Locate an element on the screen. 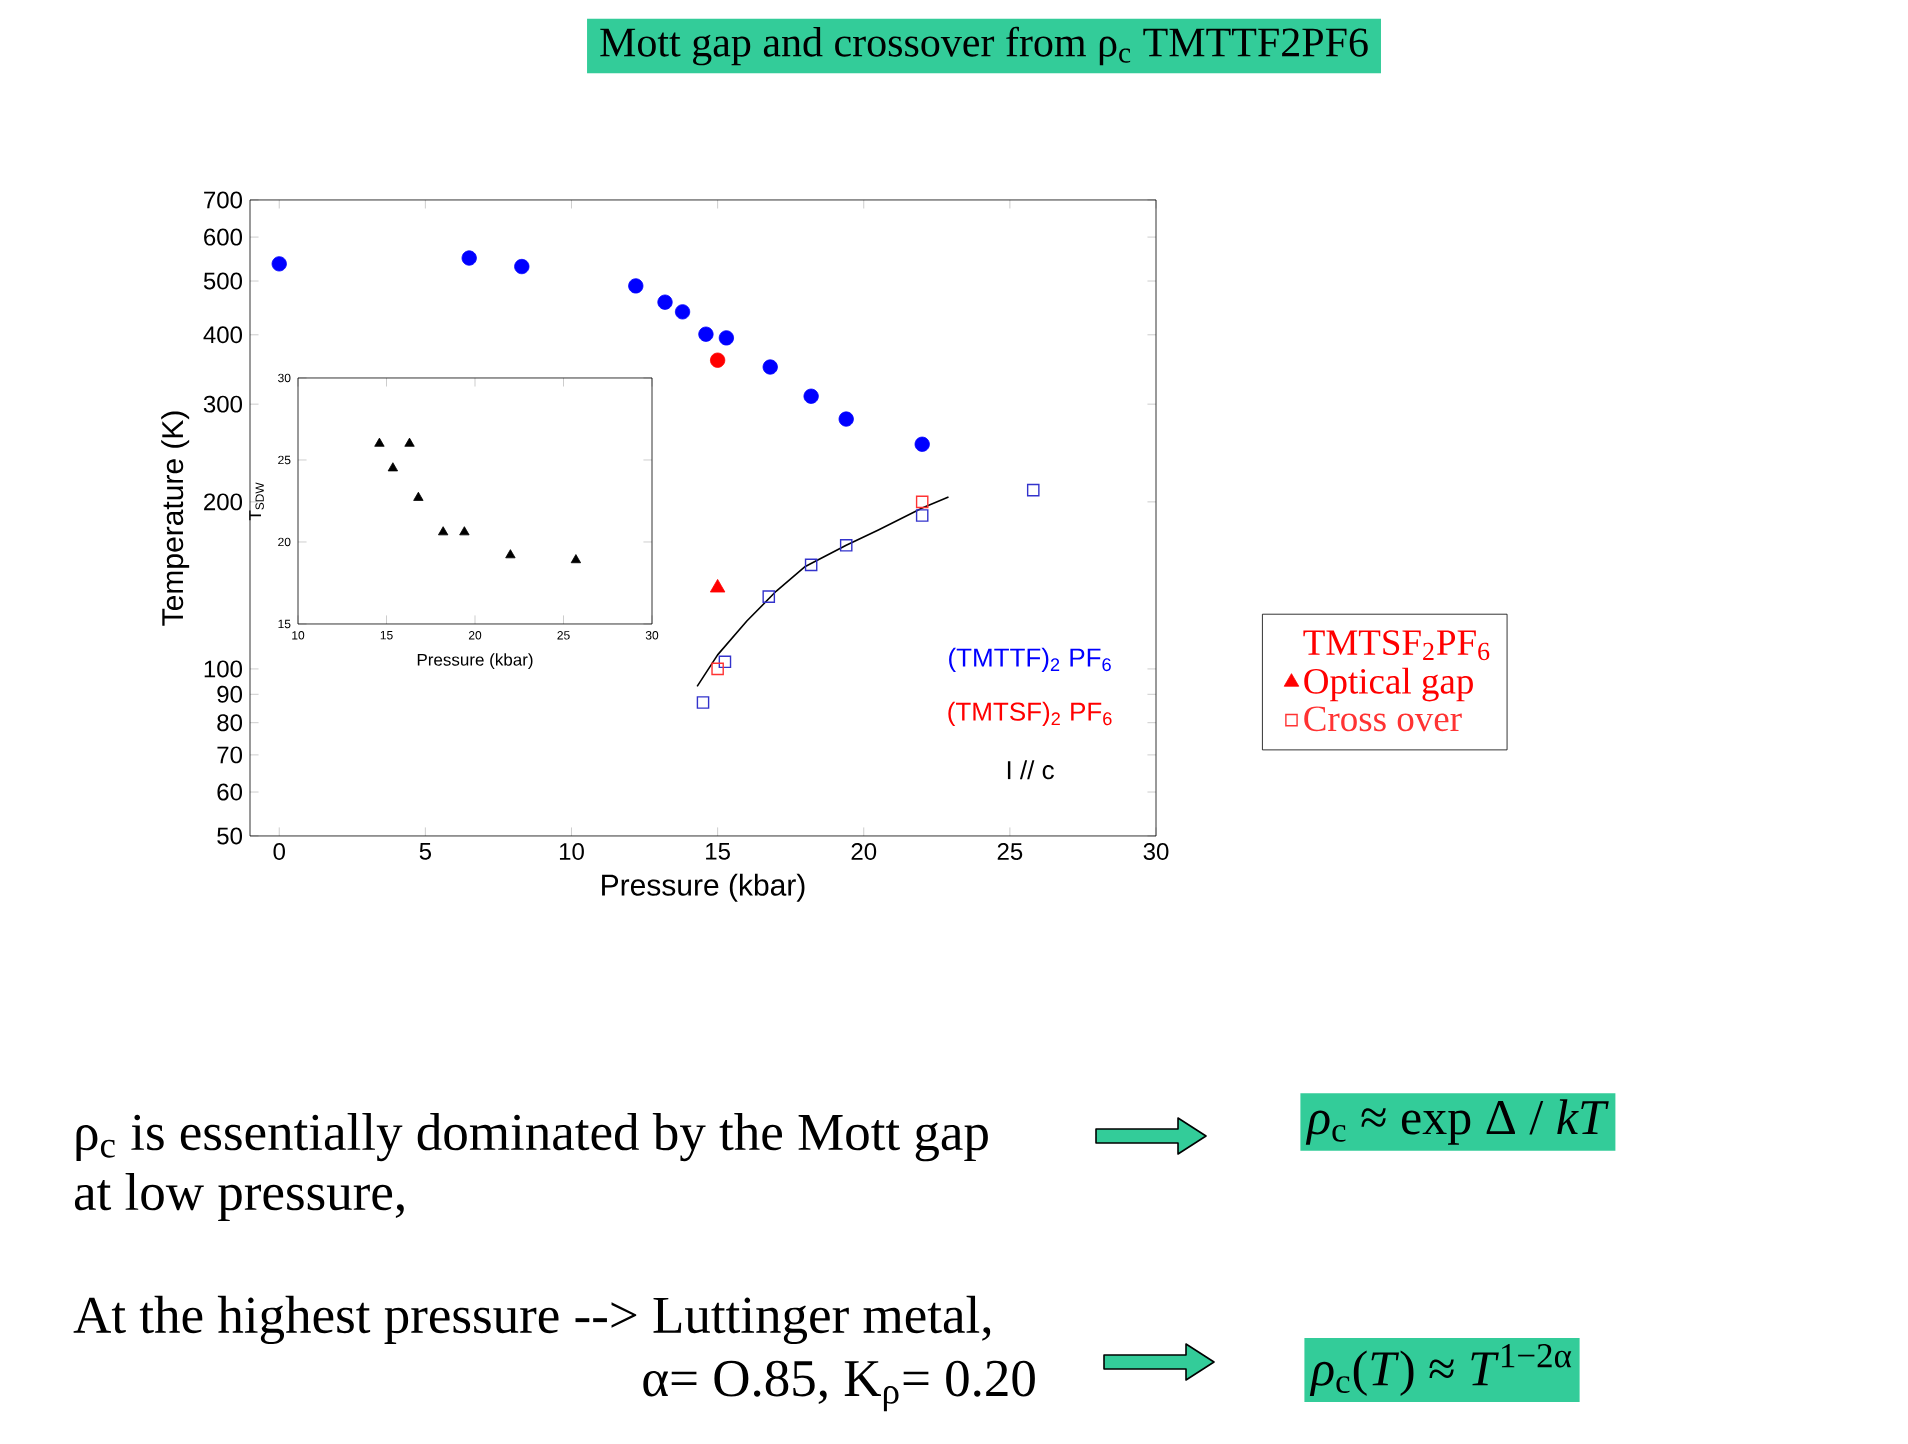  x-tick-label: 10 is located at coordinates (571, 851).